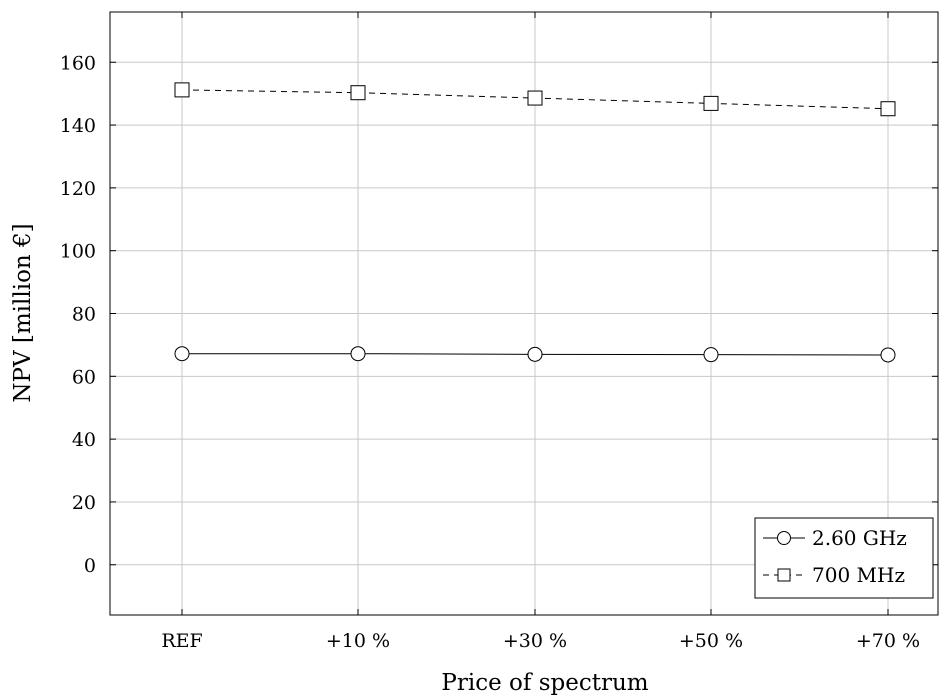 This screenshot has height=697, width=949. Describe the element at coordinates (784, 575) in the screenshot. I see `legend-marker-square` at that location.